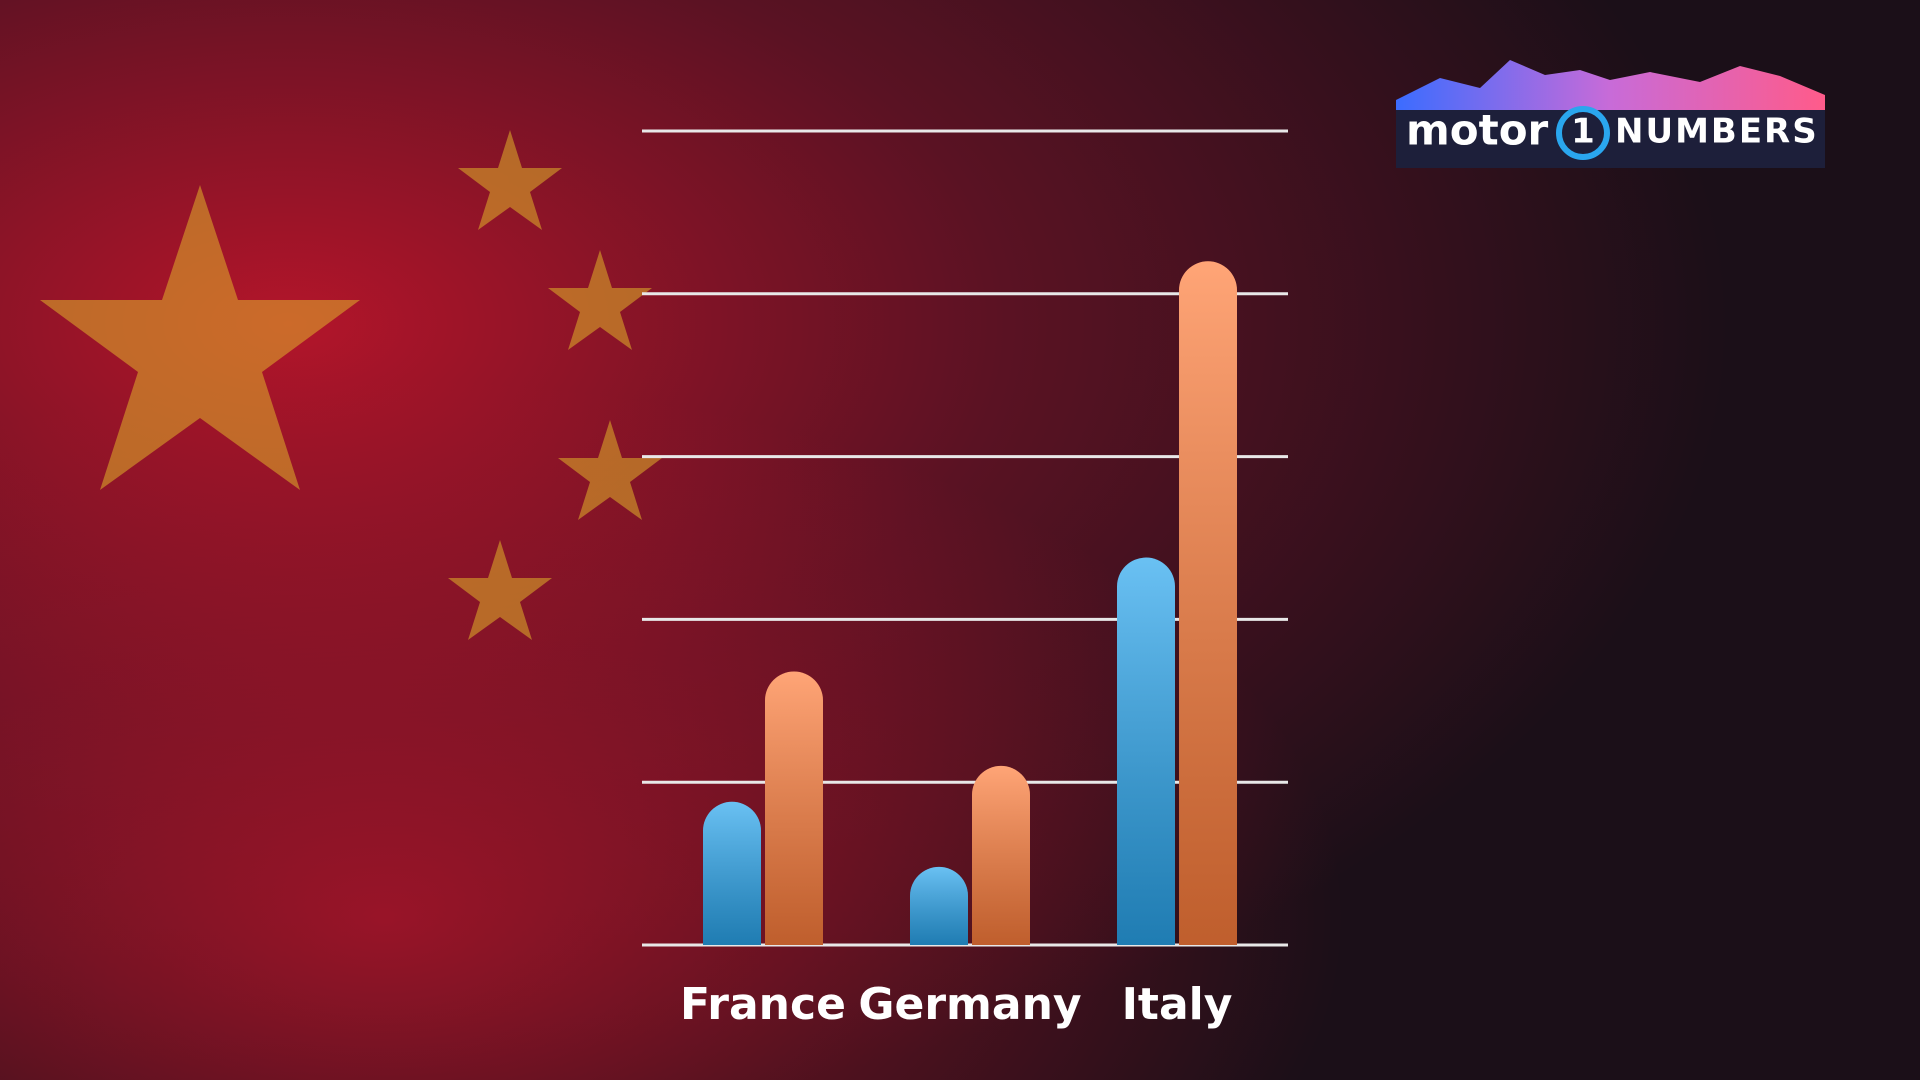 This screenshot has height=1080, width=1920. What do you see at coordinates (969, 1004) in the screenshot?
I see `x-tick-label: Germany` at bounding box center [969, 1004].